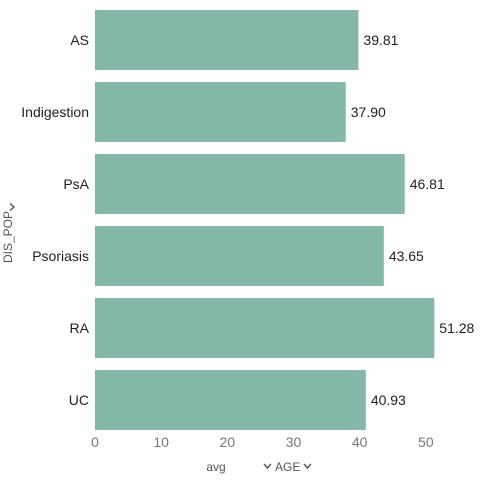 This screenshot has width=480, height=480. I want to click on x-tick-label: 0, so click(95, 442).